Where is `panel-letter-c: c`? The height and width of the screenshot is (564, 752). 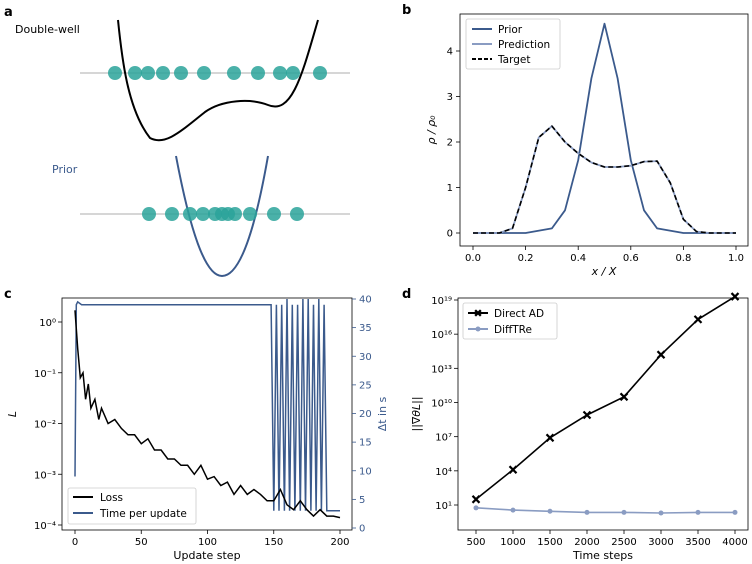 panel-letter-c: c is located at coordinates (8, 294).